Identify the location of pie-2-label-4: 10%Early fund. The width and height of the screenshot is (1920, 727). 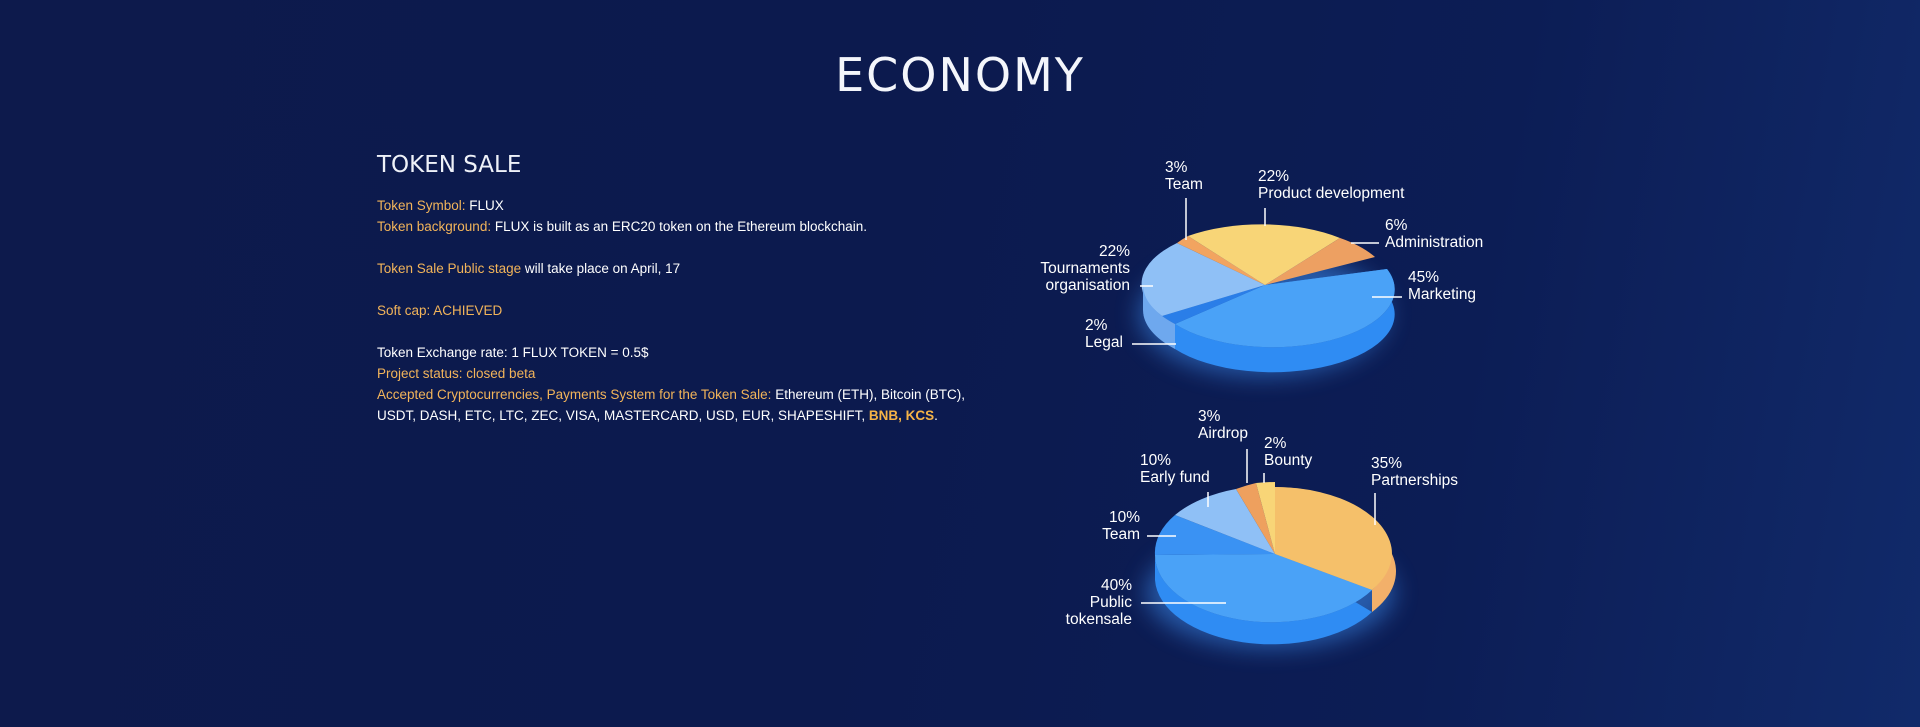
(1175, 479).